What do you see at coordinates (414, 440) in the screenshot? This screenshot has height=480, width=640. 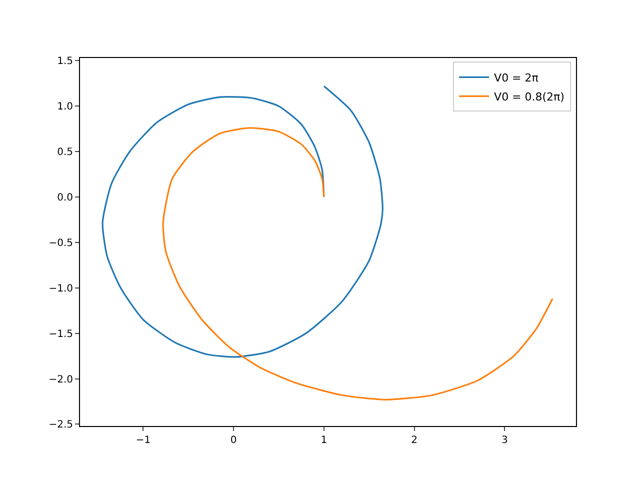 I see `x-tick-label: 2` at bounding box center [414, 440].